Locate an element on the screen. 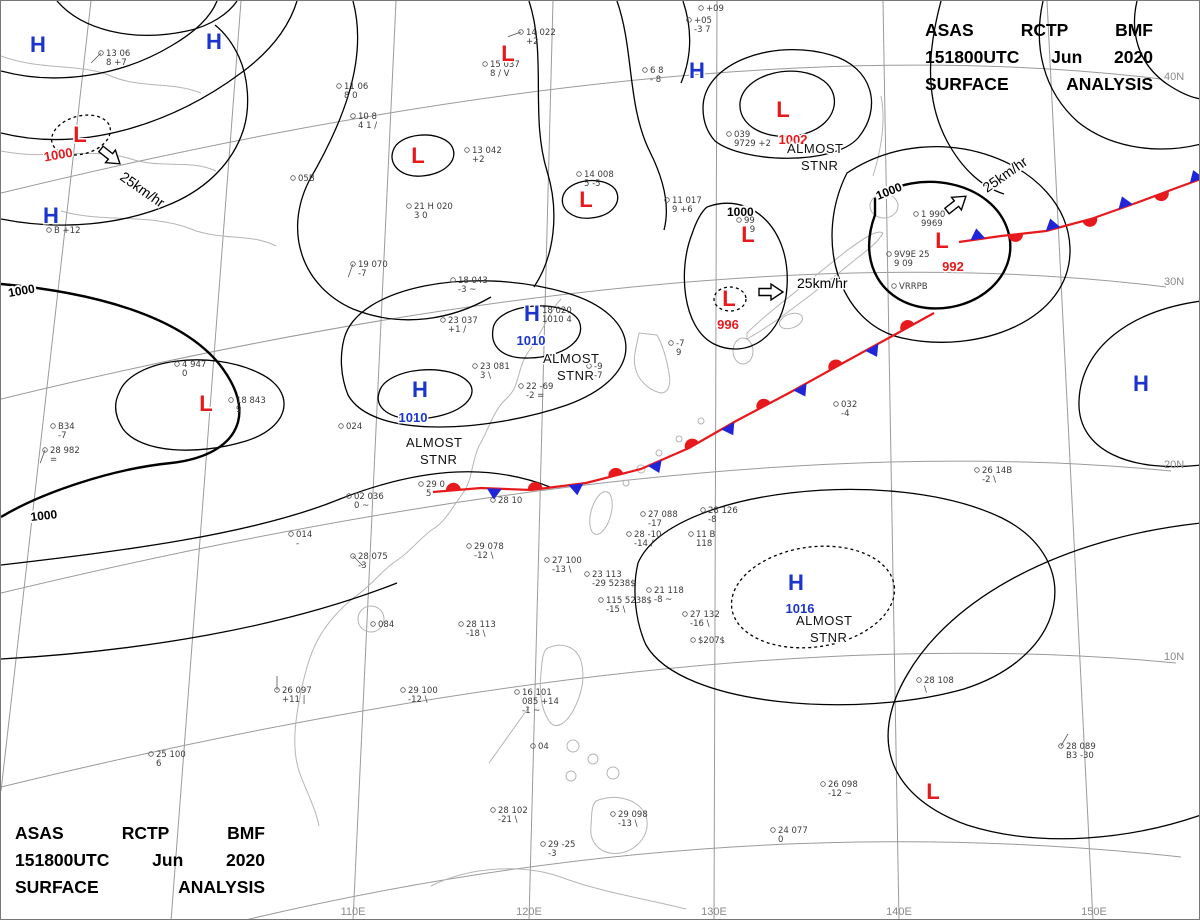 This screenshot has width=1200, height=920. station-plot: 032-4 is located at coordinates (845, 409).